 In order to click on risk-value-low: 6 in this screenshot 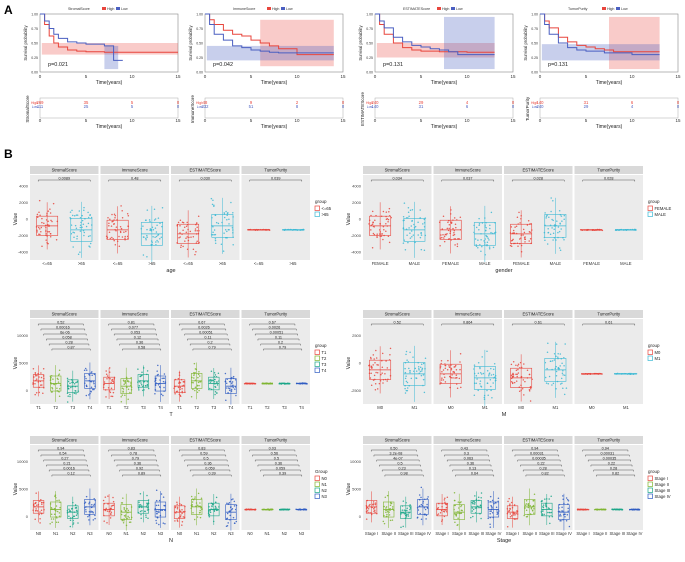, I will do `click(467, 106)`.